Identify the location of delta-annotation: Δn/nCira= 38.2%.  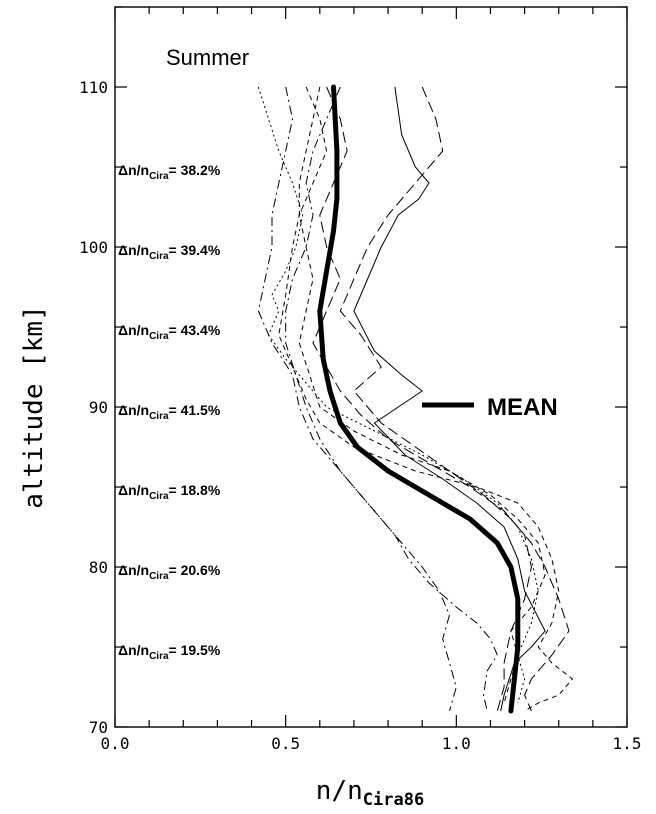
(169, 172).